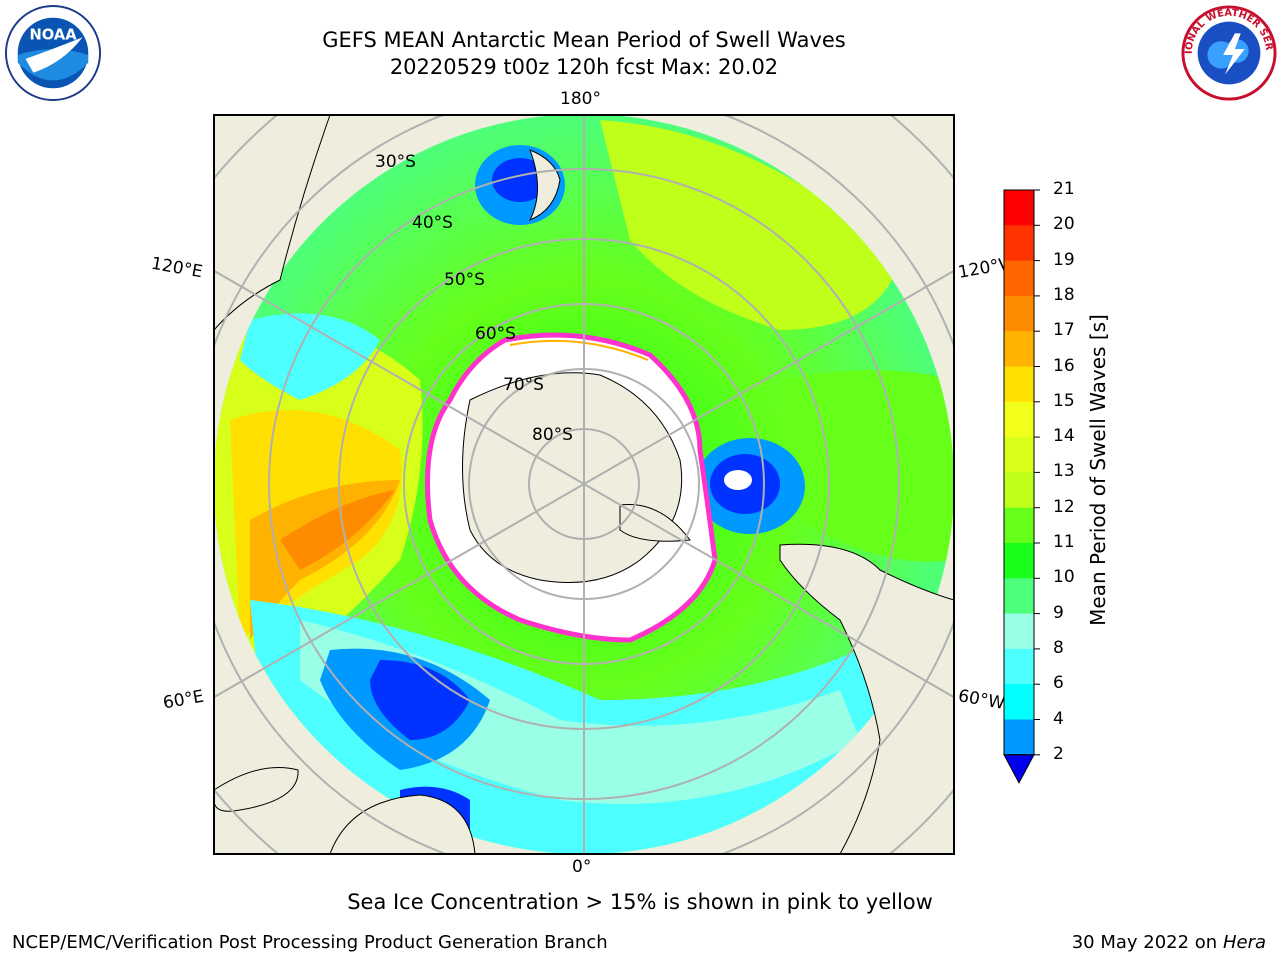 This screenshot has width=1280, height=960. I want to click on south-america, so click(866, 698).